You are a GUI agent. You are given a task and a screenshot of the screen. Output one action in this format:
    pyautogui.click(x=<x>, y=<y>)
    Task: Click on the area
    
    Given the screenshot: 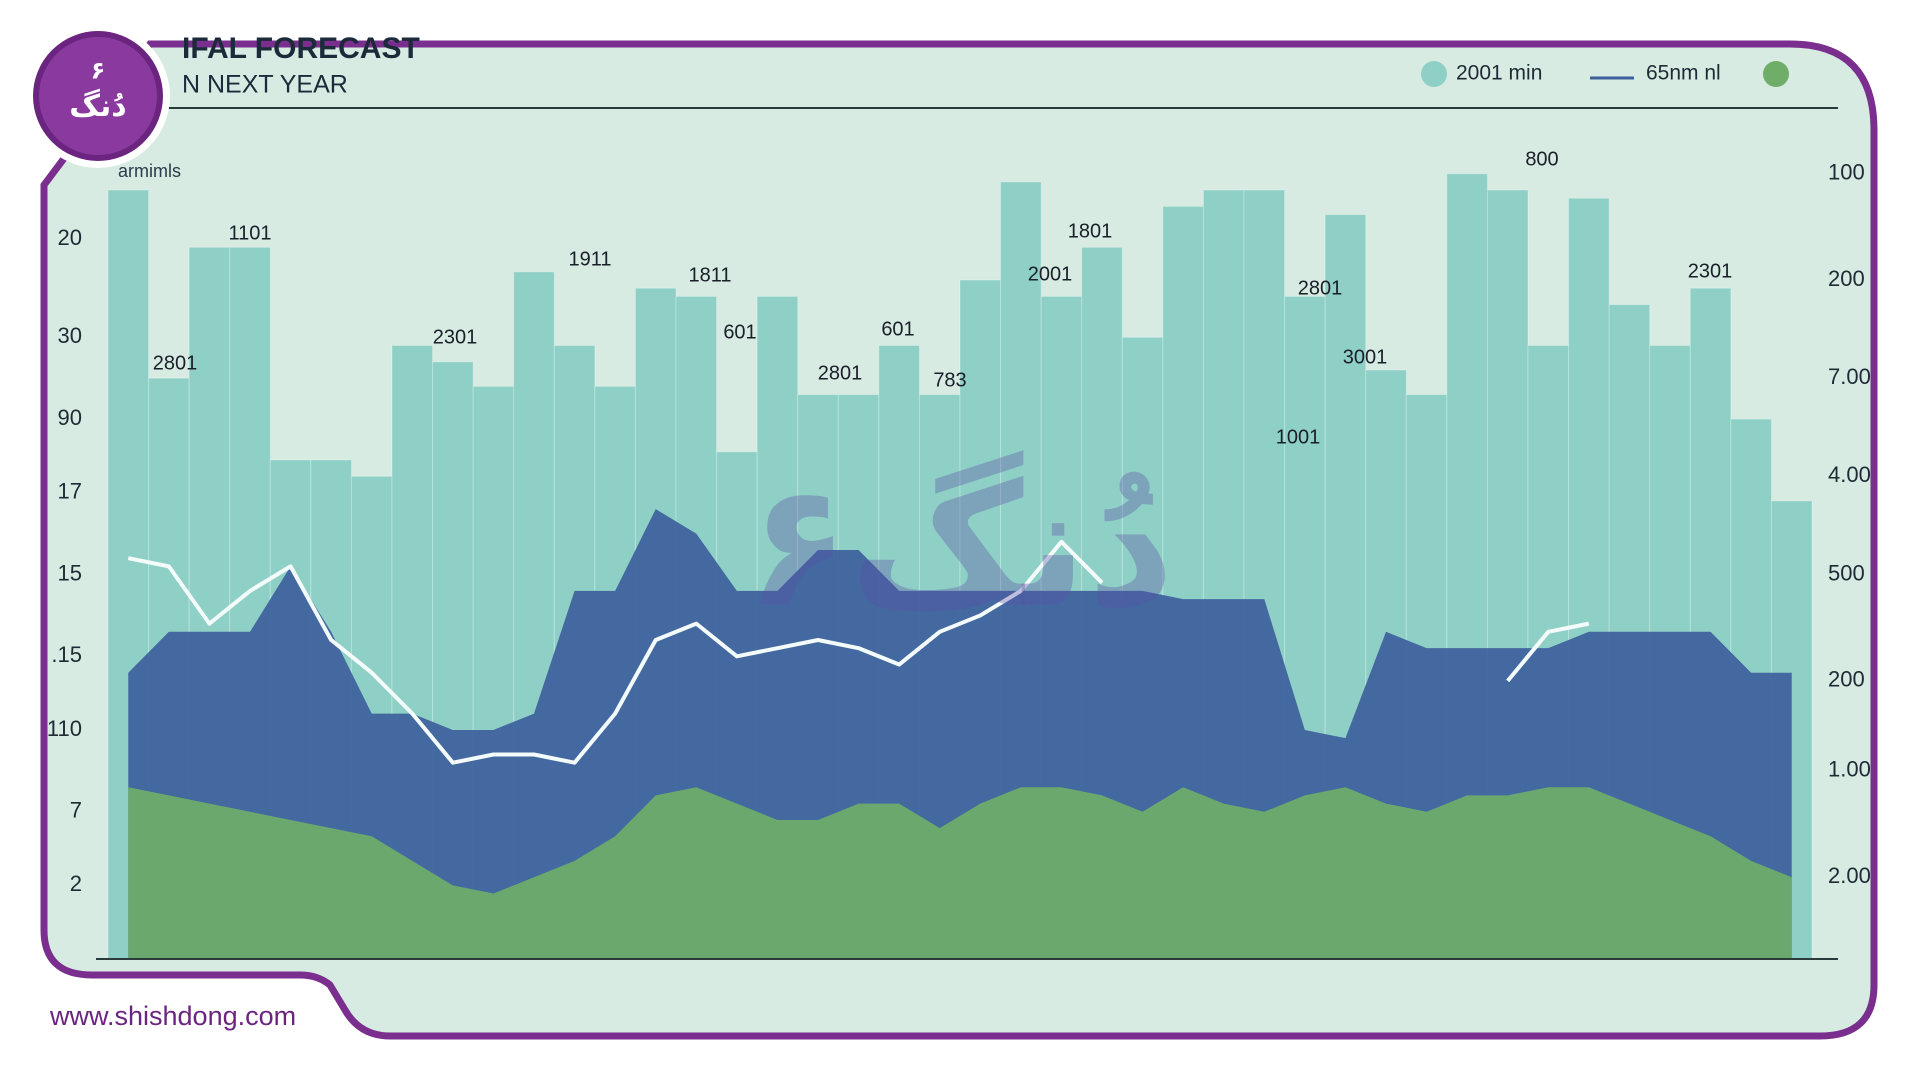 What is the action you would take?
    pyautogui.click(x=960, y=873)
    